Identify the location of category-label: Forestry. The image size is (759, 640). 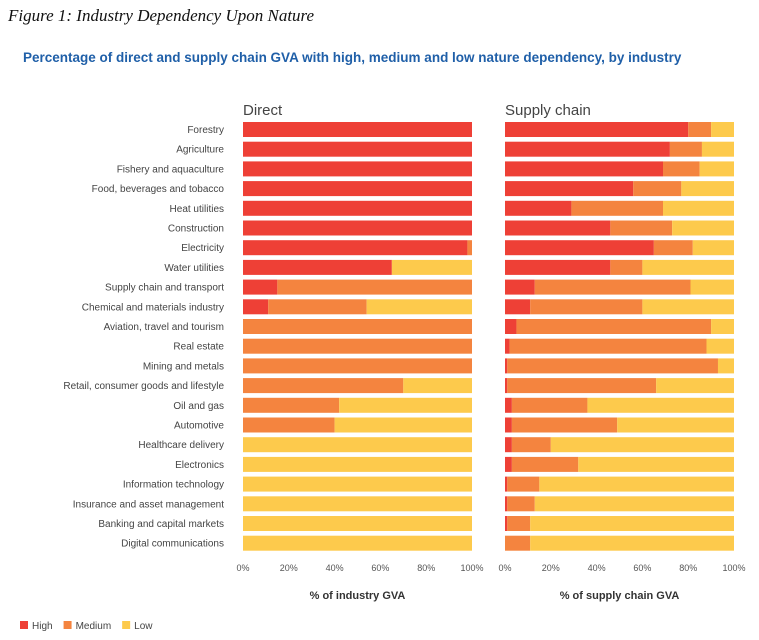
(205, 130).